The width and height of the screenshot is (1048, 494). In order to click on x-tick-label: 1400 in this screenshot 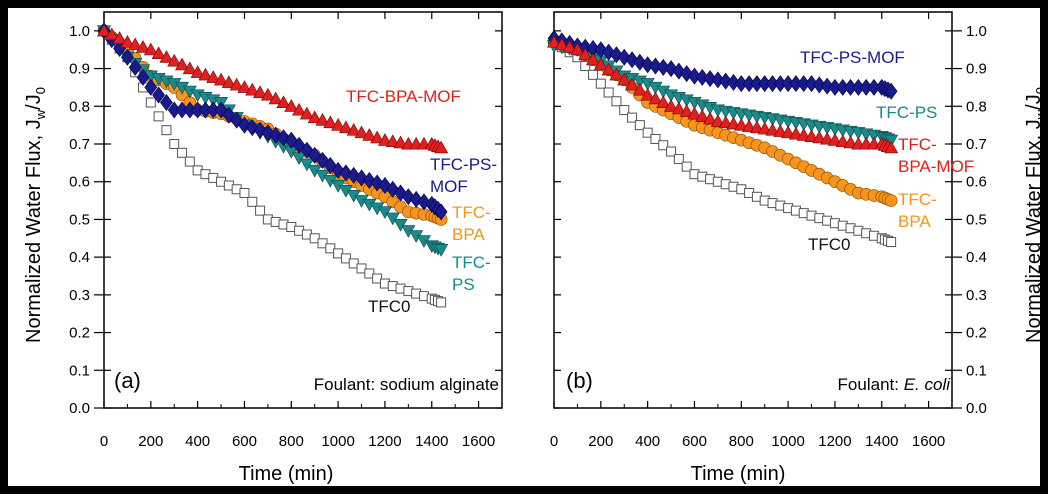, I will do `click(881, 441)`.